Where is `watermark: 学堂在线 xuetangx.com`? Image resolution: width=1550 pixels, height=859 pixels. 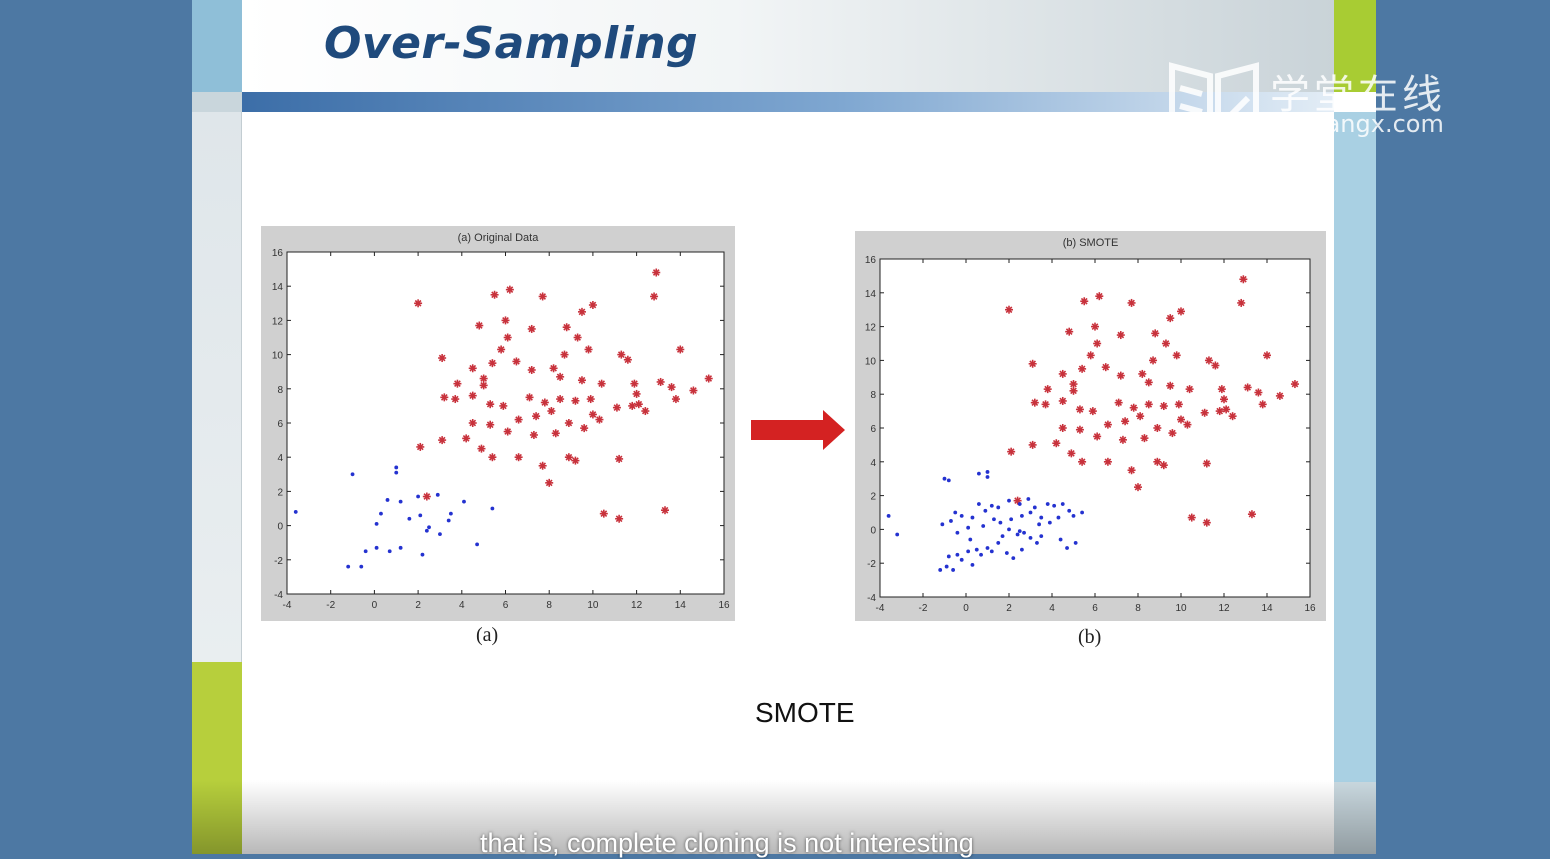 watermark: 学堂在线 xuetangx.com is located at coordinates (1325, 101).